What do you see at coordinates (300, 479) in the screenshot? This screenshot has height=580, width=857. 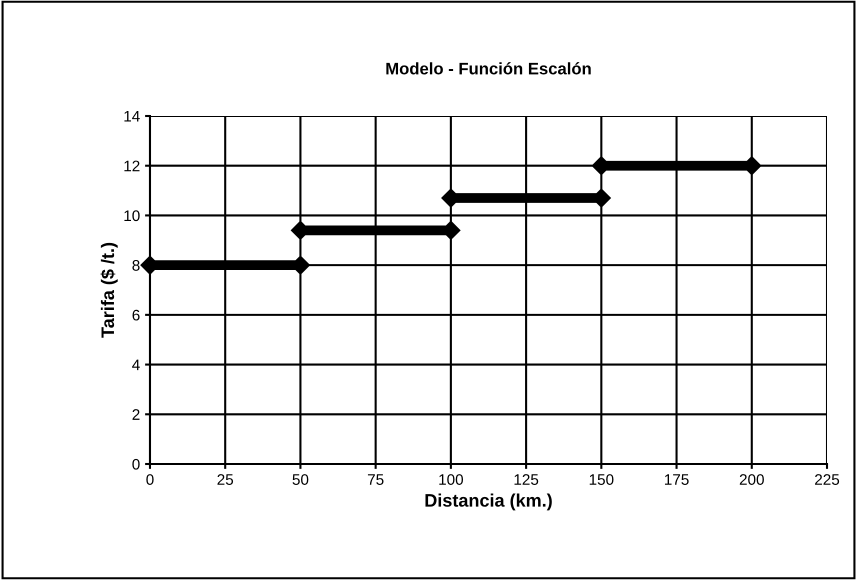 I see `x-tick-label: 50` at bounding box center [300, 479].